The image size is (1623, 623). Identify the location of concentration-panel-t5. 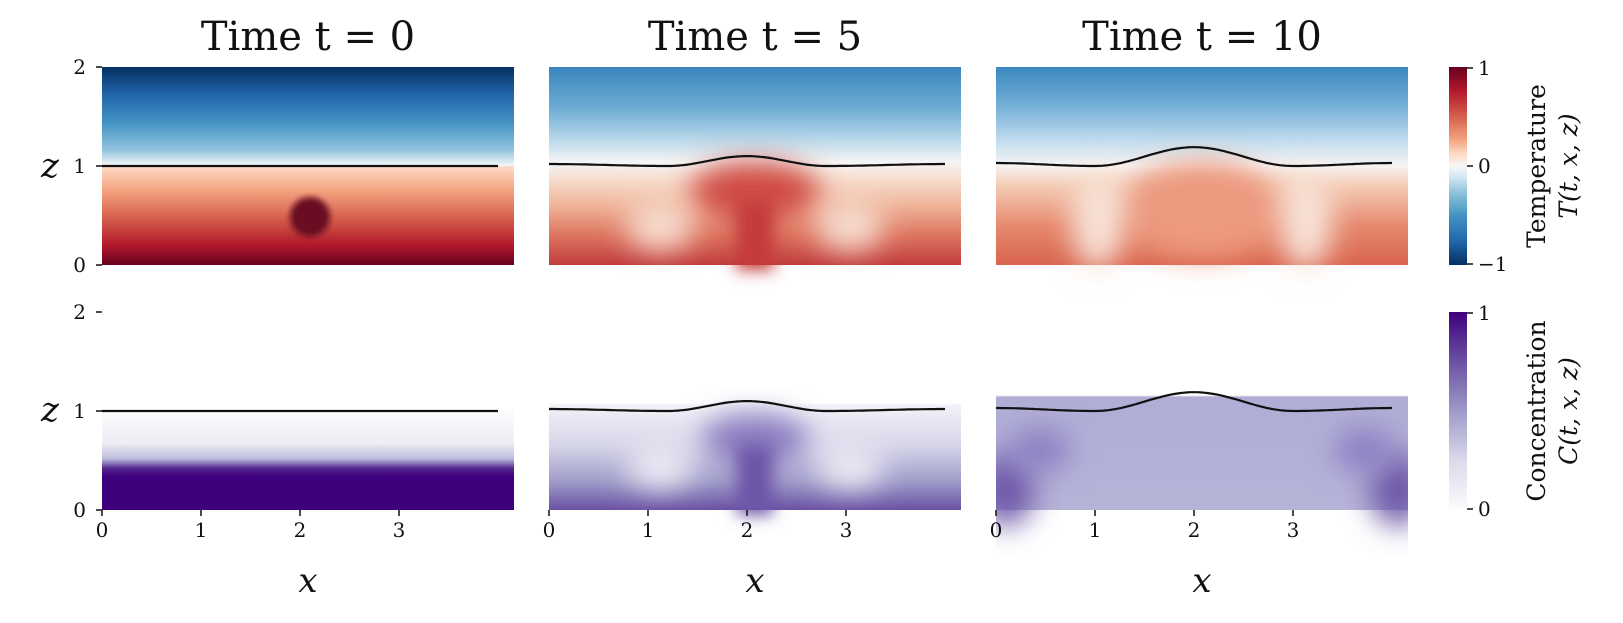
(755, 413).